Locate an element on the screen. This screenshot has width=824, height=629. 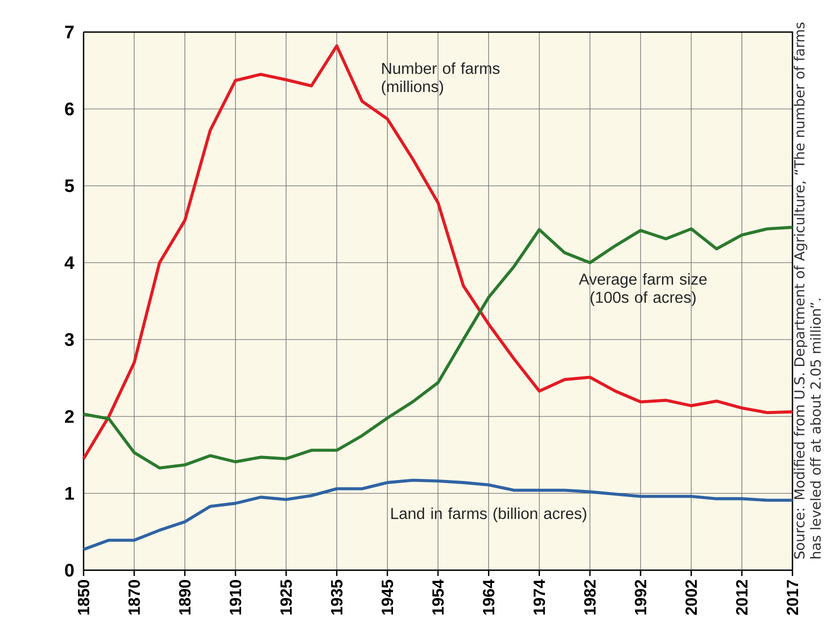
x-tick-label: 1974 is located at coordinates (540, 597).